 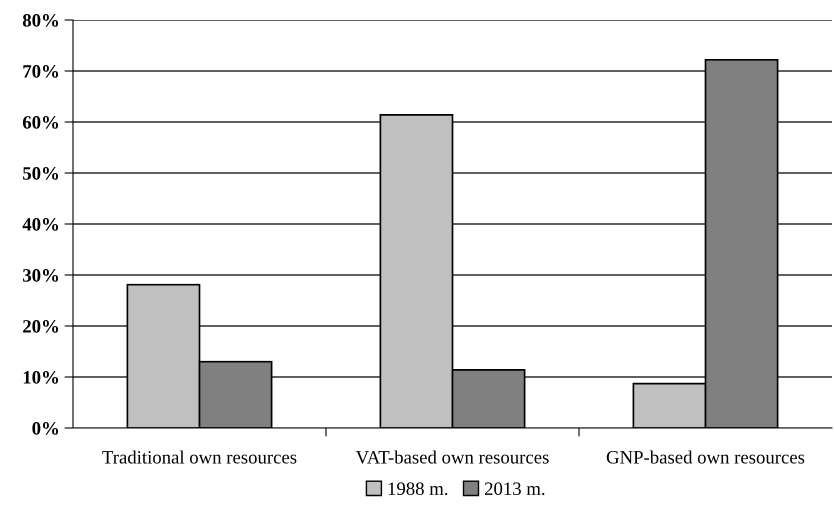 I want to click on y-tick-label: 40%, so click(x=40, y=224).